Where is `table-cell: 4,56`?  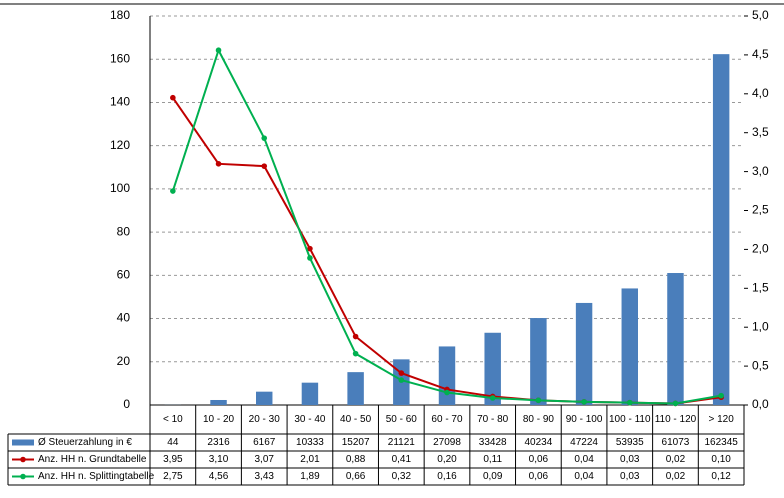
table-cell: 4,56 is located at coordinates (219, 476).